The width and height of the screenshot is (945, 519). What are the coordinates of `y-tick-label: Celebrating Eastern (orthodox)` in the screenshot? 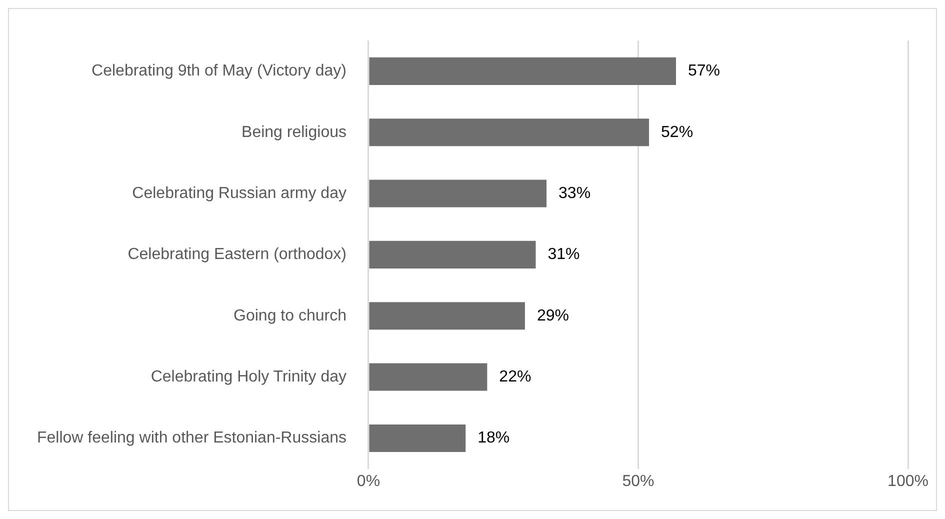 It's located at (237, 255).